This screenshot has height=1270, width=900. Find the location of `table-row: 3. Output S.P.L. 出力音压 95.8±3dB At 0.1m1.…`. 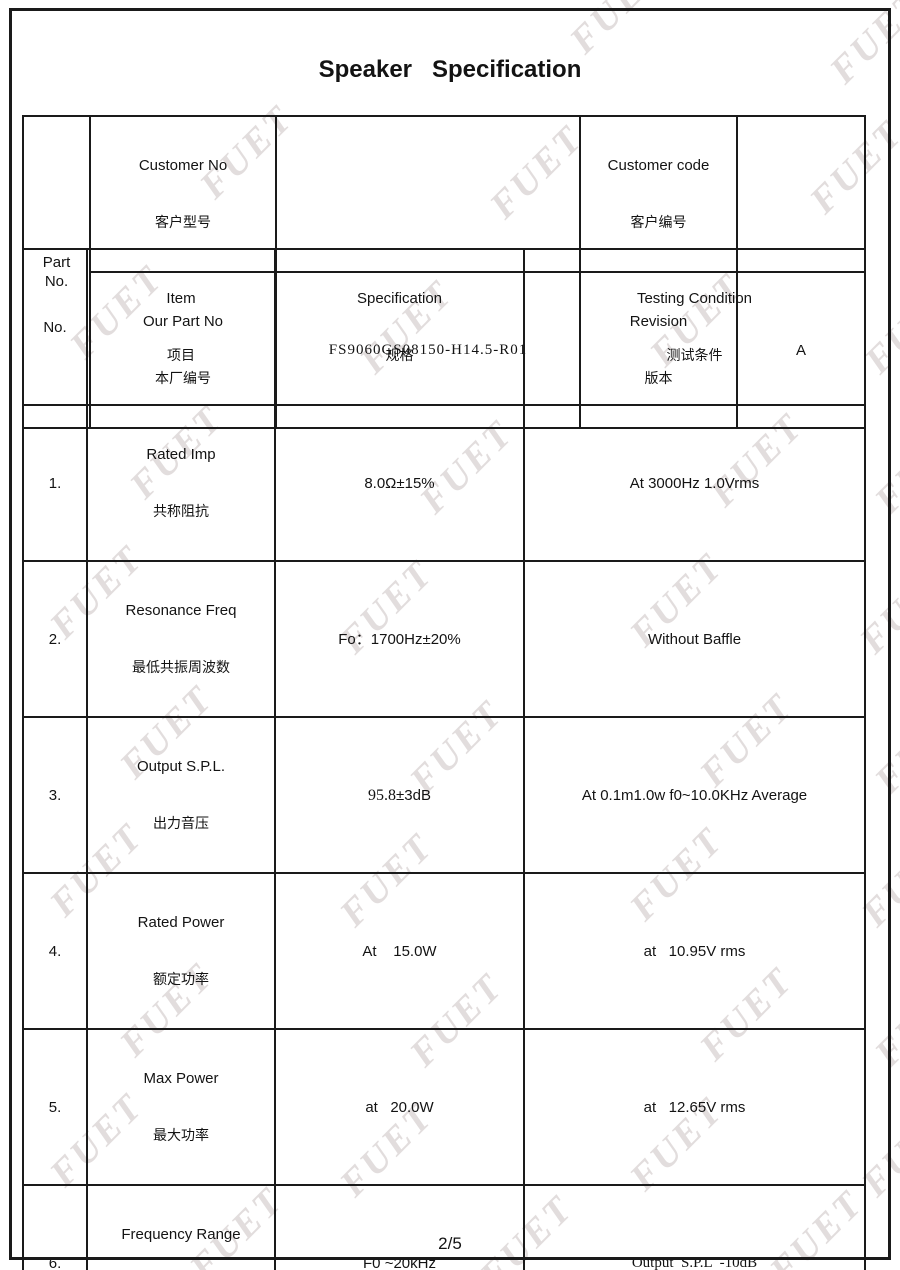

table-row: 3. Output S.P.L. 出力音压 95.8±3dB At 0.1m1.… is located at coordinates (444, 795).